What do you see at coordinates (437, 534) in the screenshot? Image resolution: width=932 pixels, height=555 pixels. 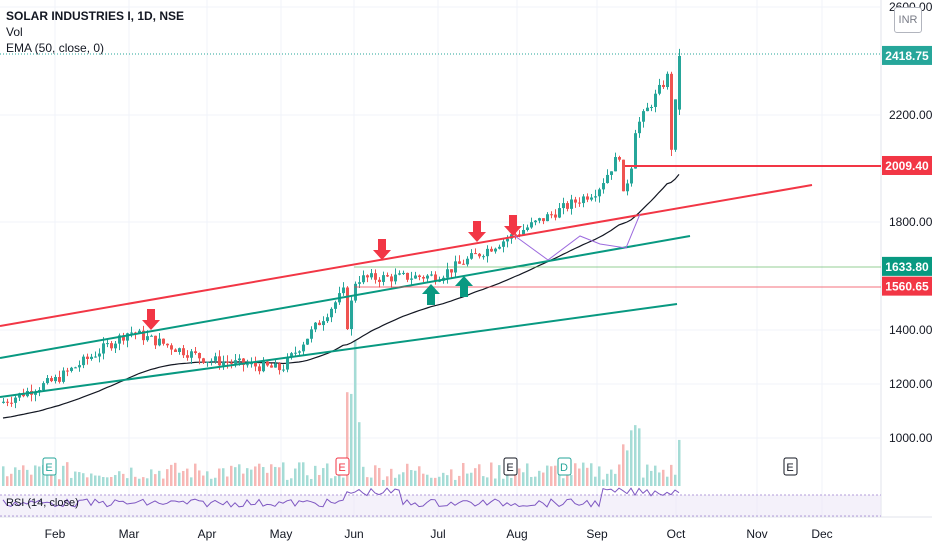 I see `x-tick-label: Jul` at bounding box center [437, 534].